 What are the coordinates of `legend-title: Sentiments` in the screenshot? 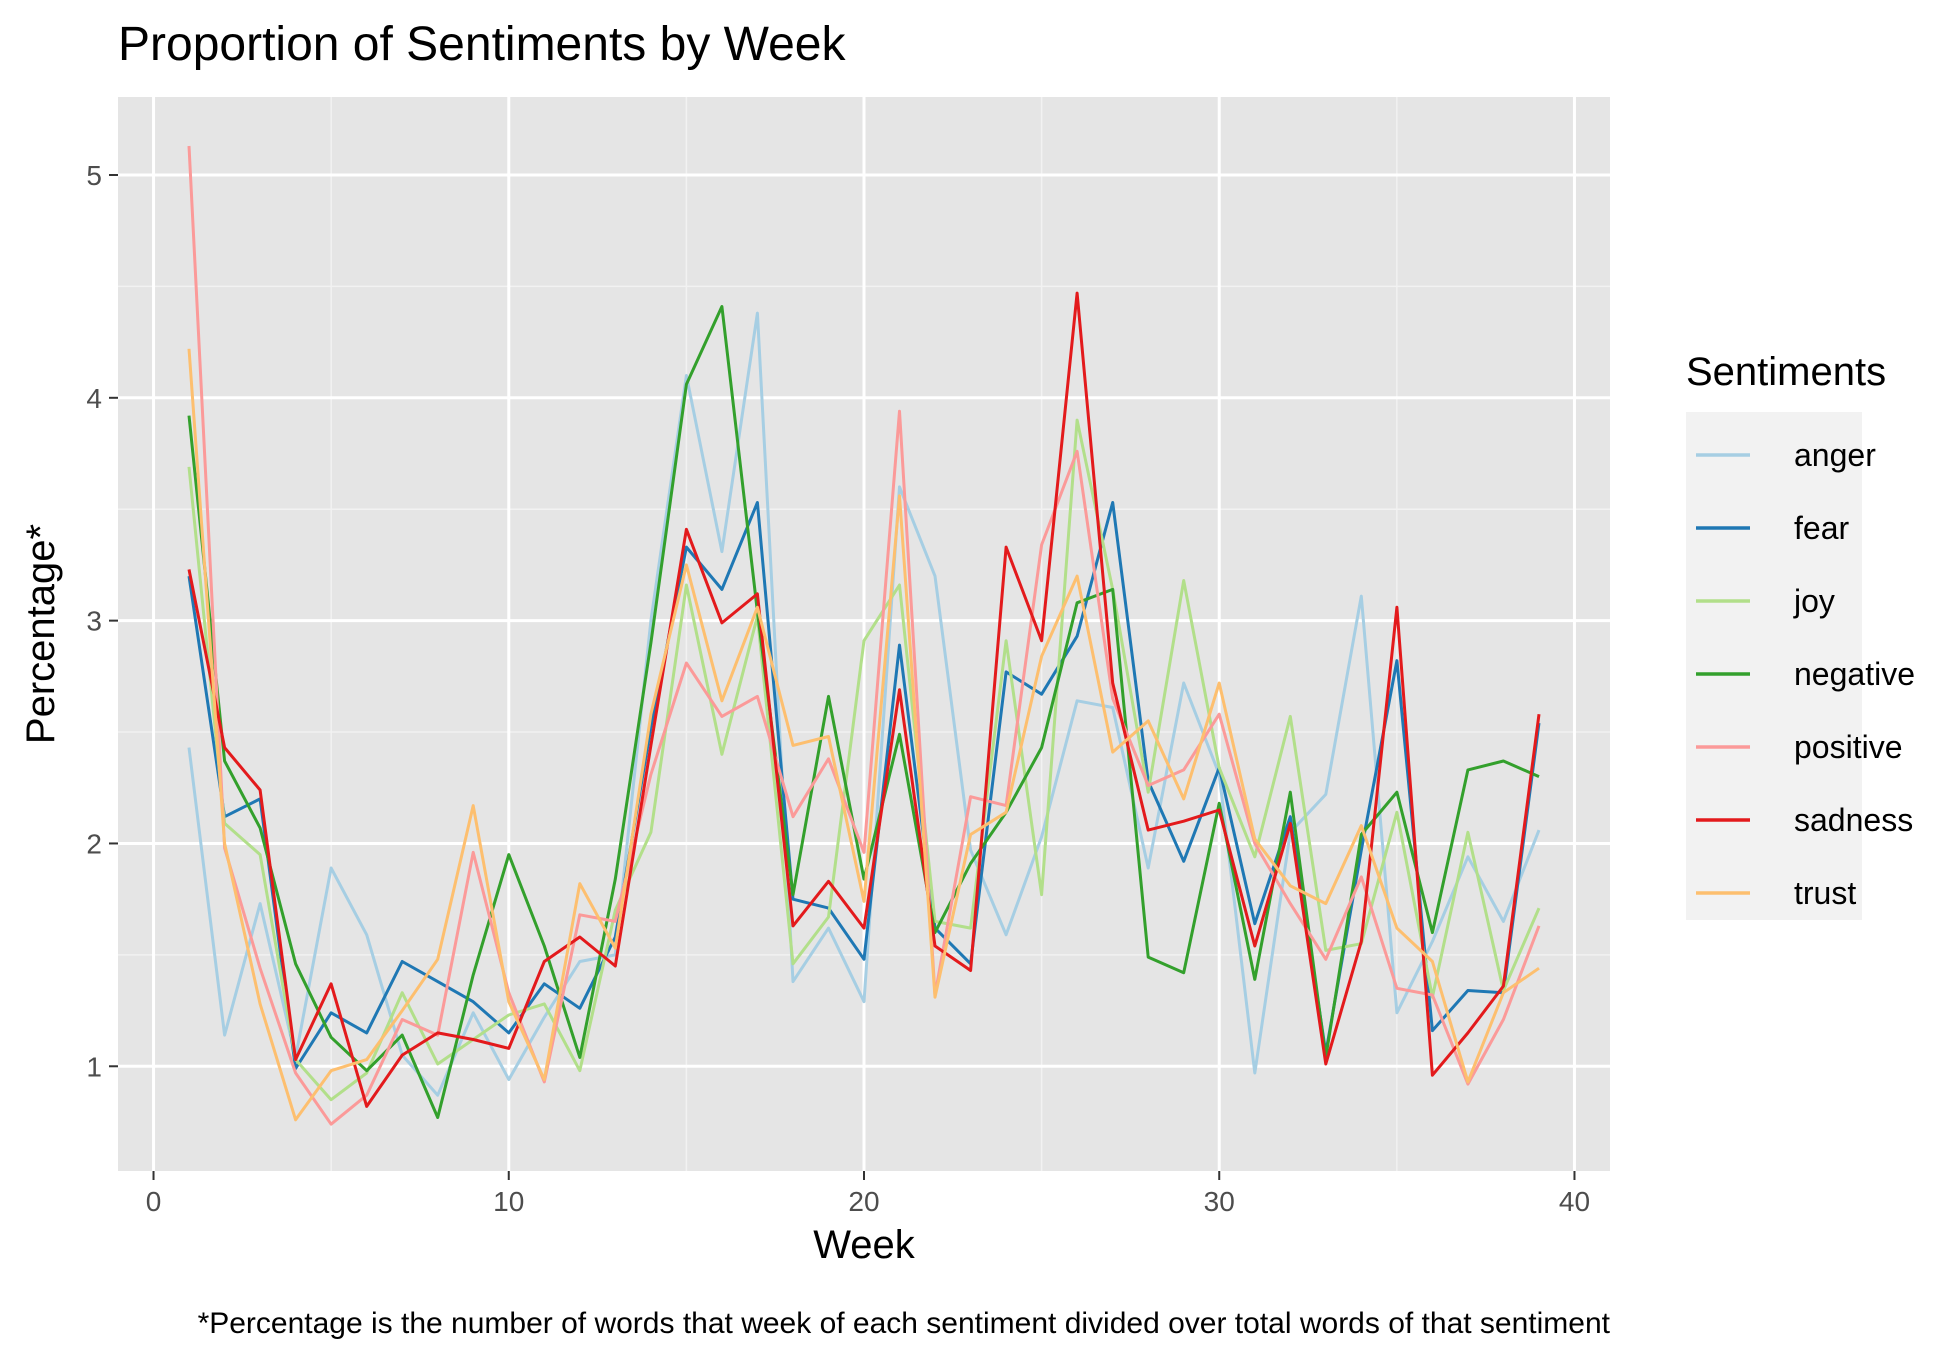 It's located at (1786, 372).